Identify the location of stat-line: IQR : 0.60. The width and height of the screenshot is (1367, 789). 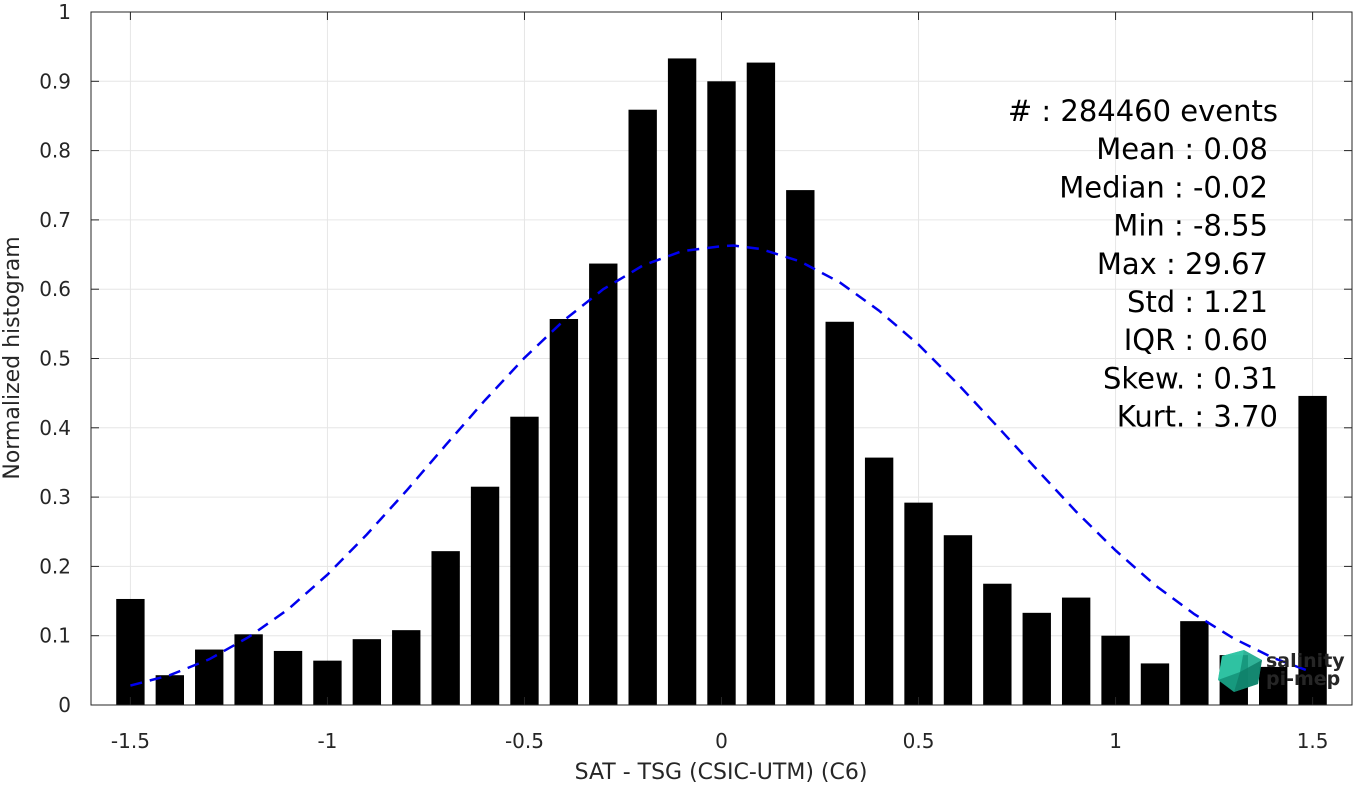
(1196, 340).